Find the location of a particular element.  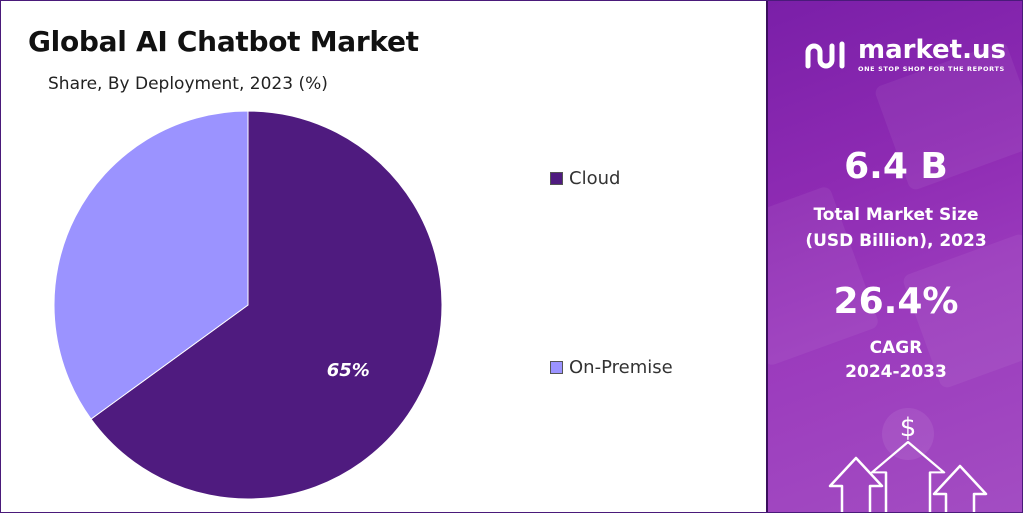

dollar-symbol: $ is located at coordinates (908, 428).